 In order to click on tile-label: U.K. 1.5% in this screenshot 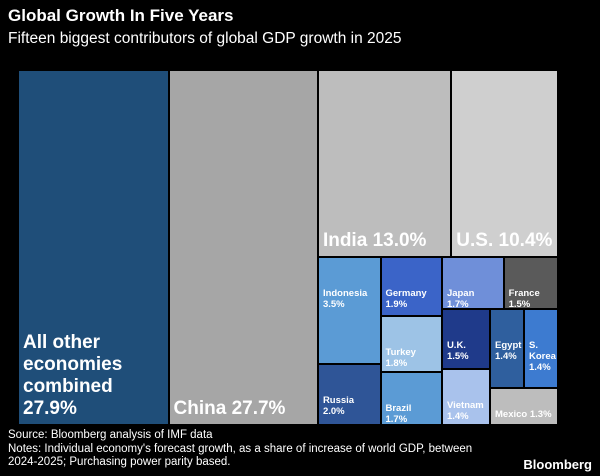, I will do `click(458, 351)`.